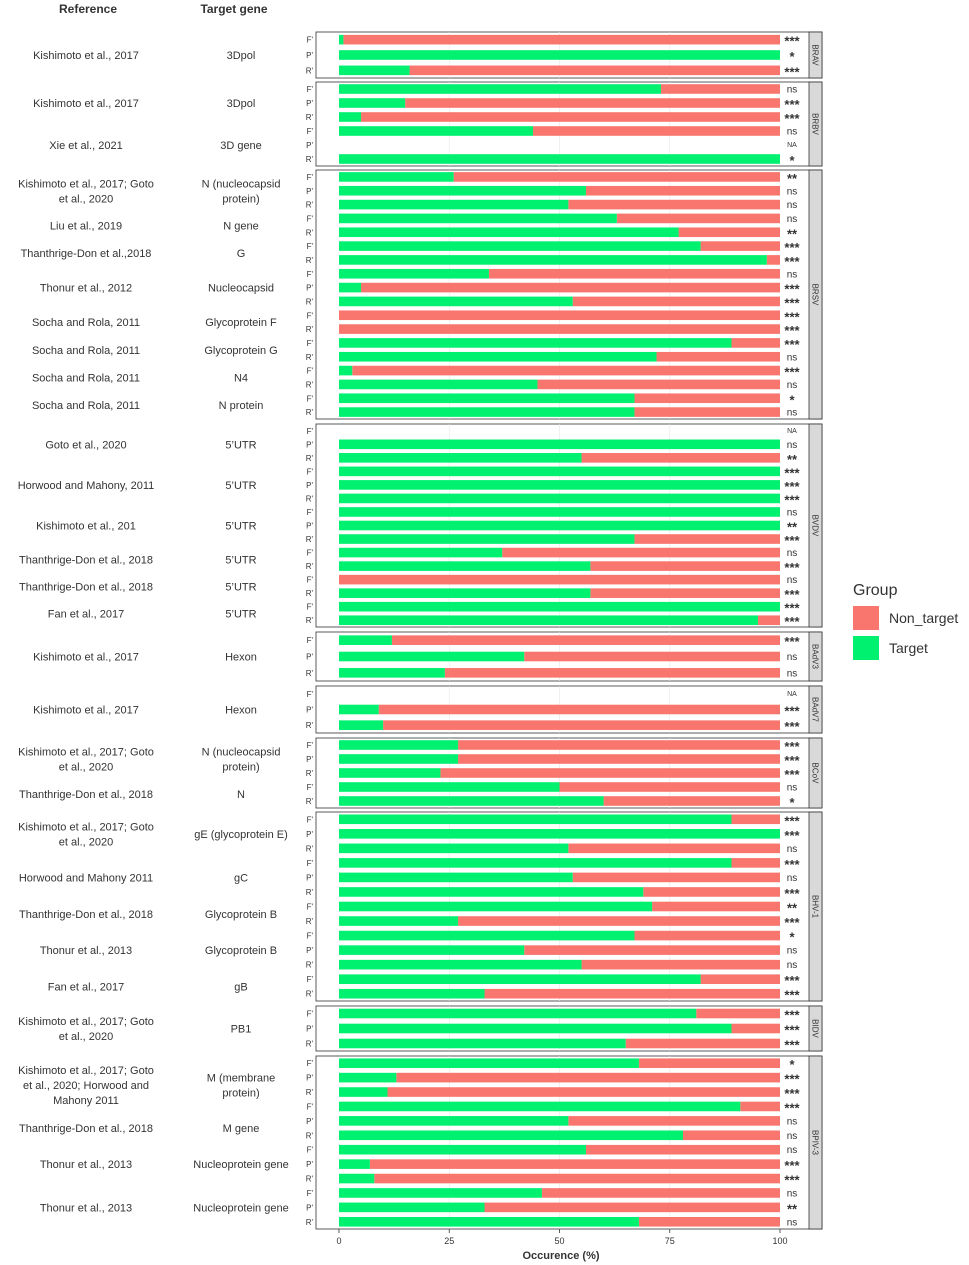  Describe the element at coordinates (241, 254) in the screenshot. I see `gene-label: G` at that location.